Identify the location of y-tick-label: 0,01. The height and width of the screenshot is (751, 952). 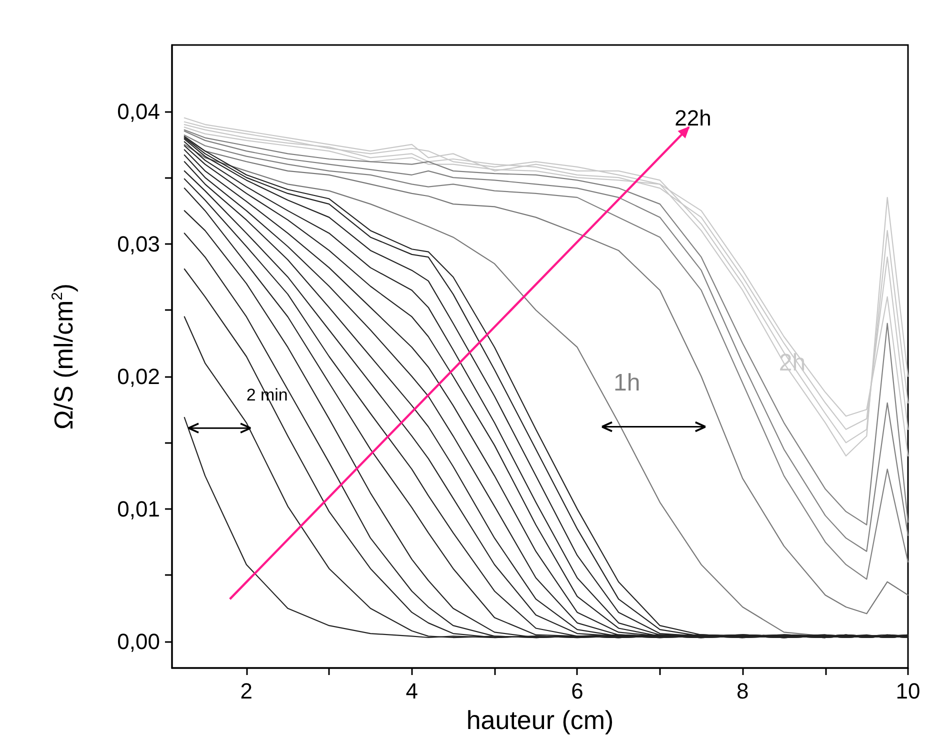
(138, 509).